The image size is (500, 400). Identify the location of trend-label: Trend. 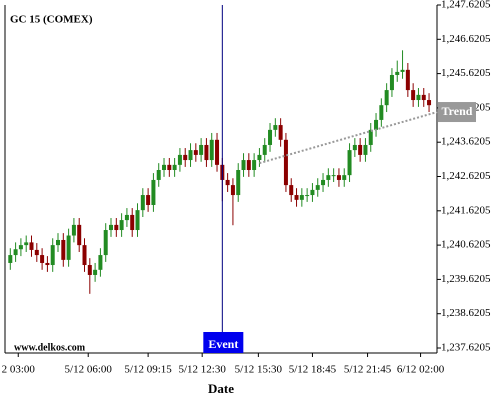
(457, 111).